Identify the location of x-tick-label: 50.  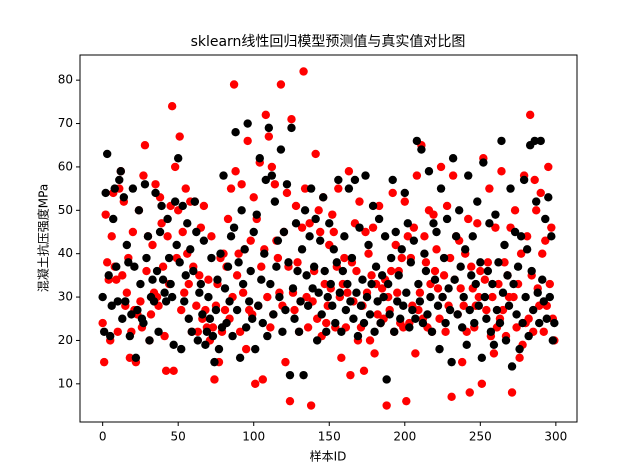
(178, 437).